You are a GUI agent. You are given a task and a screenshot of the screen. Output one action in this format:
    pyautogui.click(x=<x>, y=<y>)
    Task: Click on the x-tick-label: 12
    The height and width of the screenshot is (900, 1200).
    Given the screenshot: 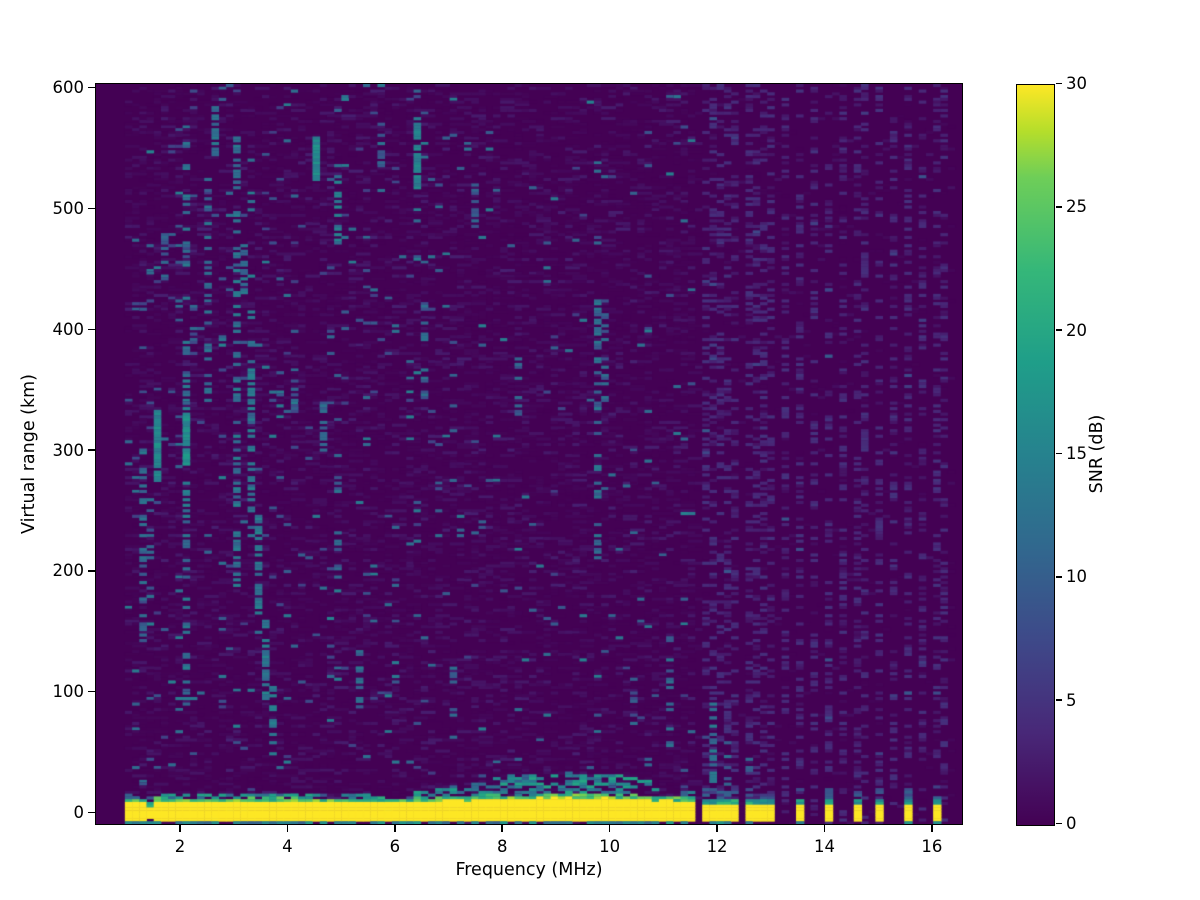 What is the action you would take?
    pyautogui.click(x=717, y=846)
    